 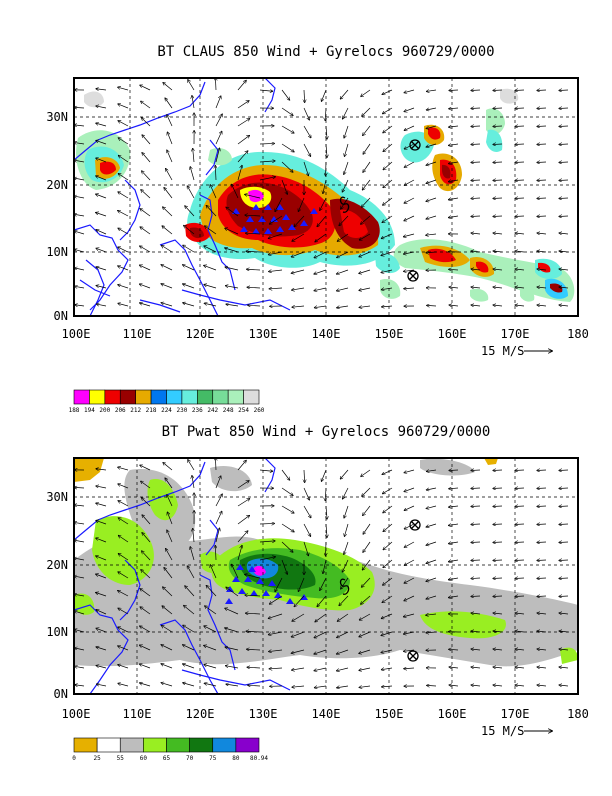 I want to click on legend-label: 212, so click(x=135, y=410).